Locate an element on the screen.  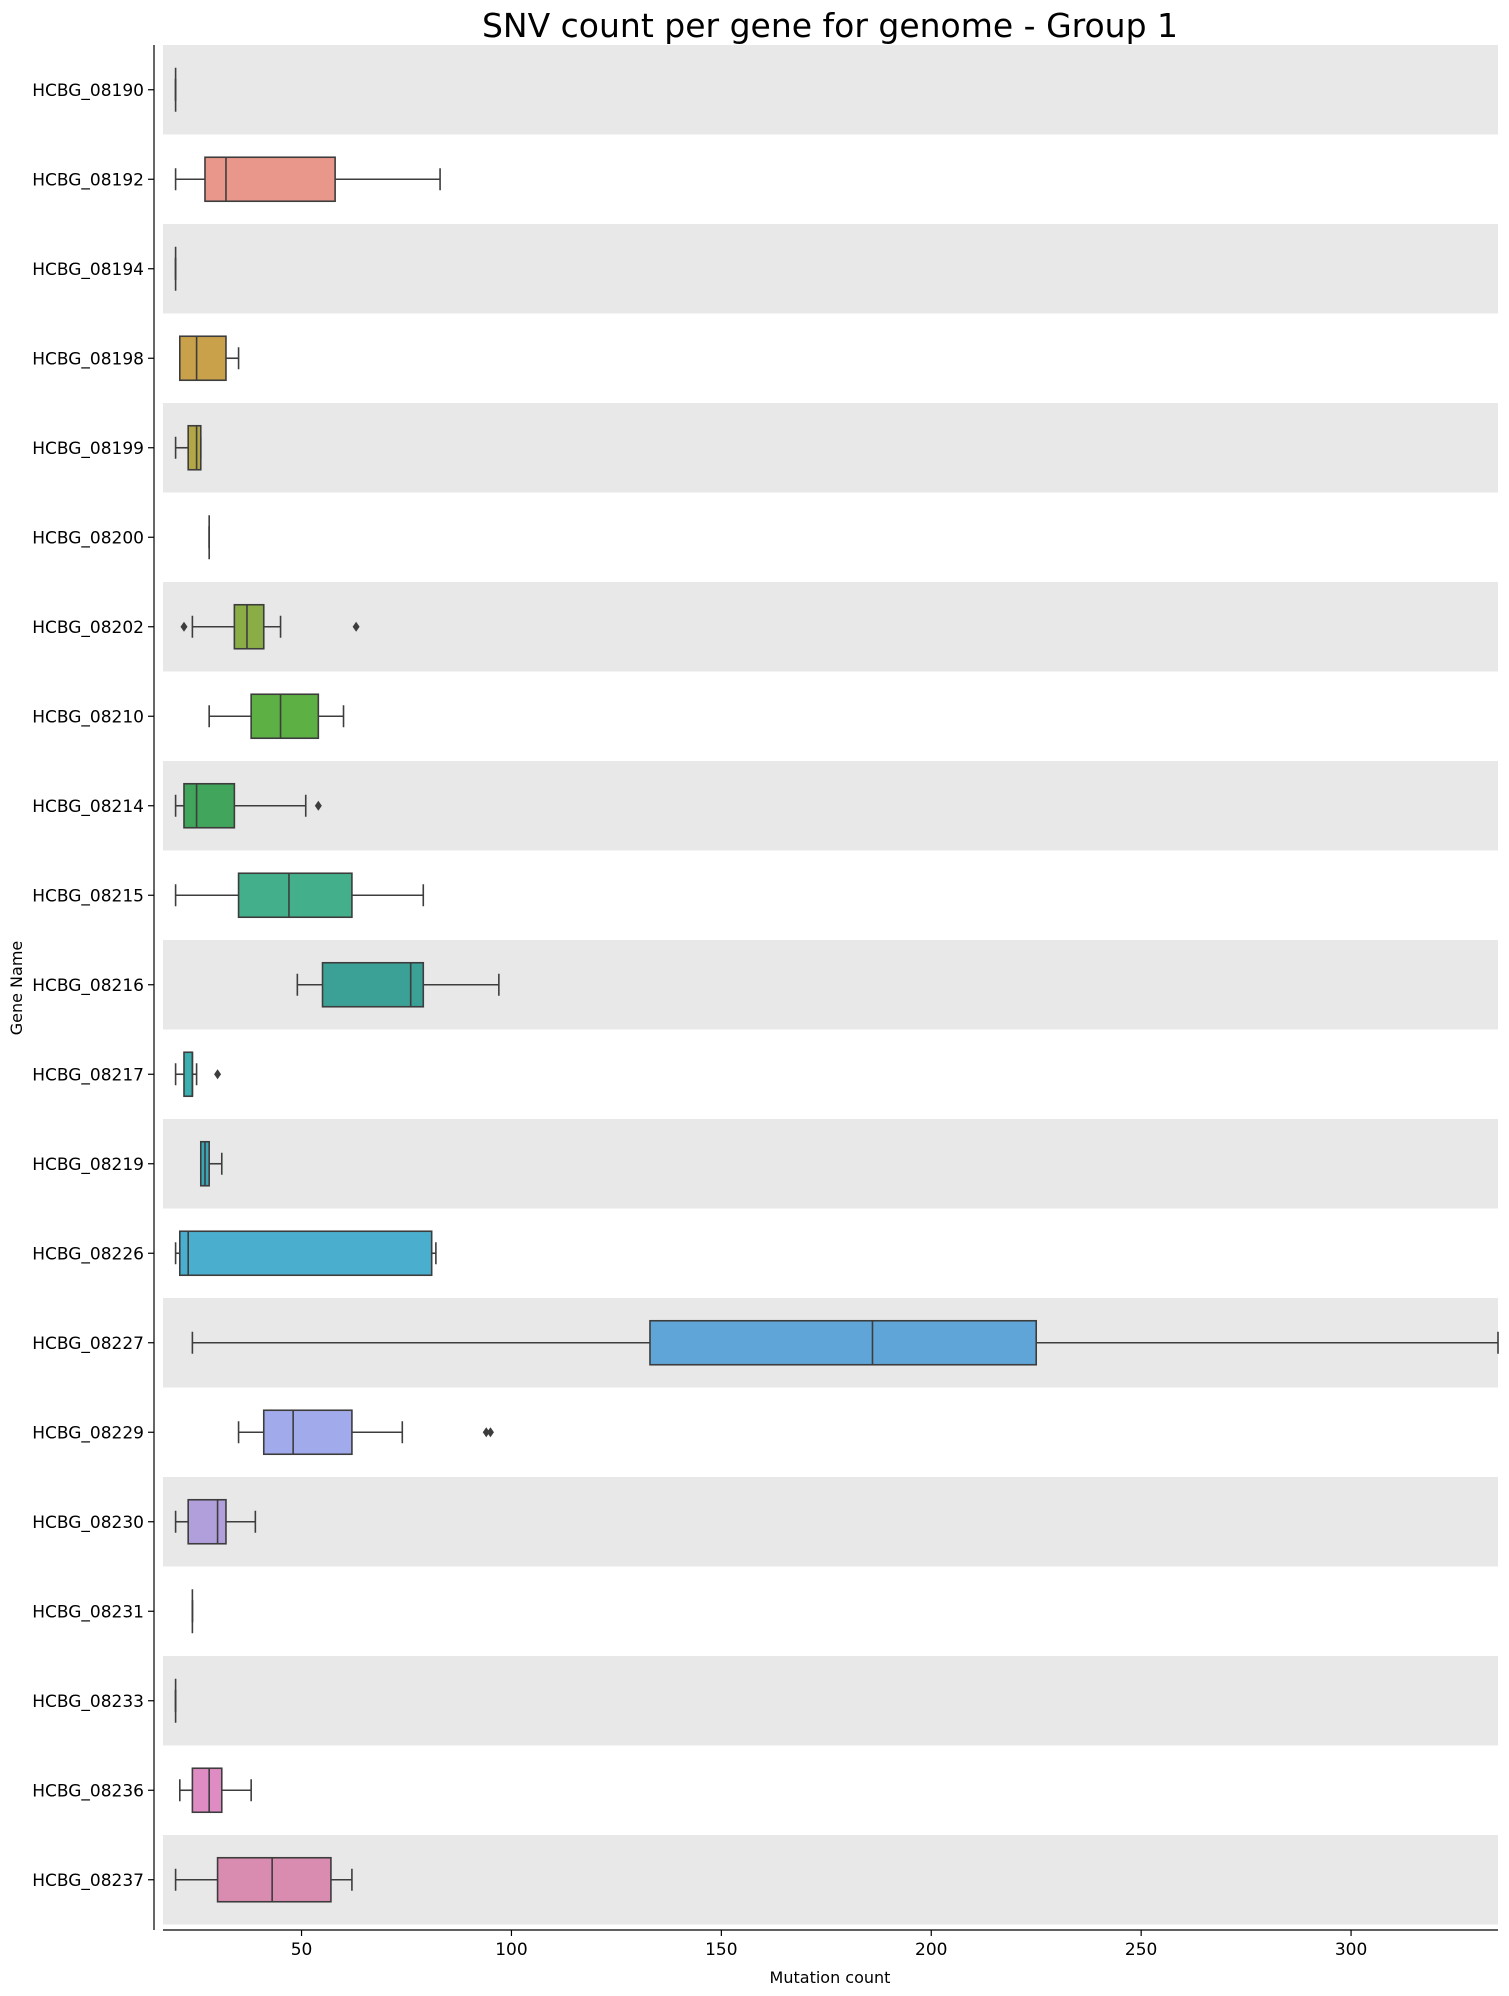
y-tick-label: HCBG_08192 is located at coordinates (88, 180).